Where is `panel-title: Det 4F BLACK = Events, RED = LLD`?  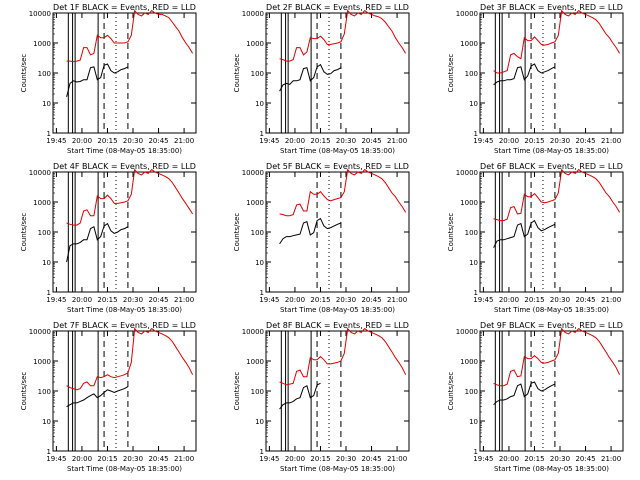 panel-title: Det 4F BLACK = Events, RED = LLD is located at coordinates (124, 166).